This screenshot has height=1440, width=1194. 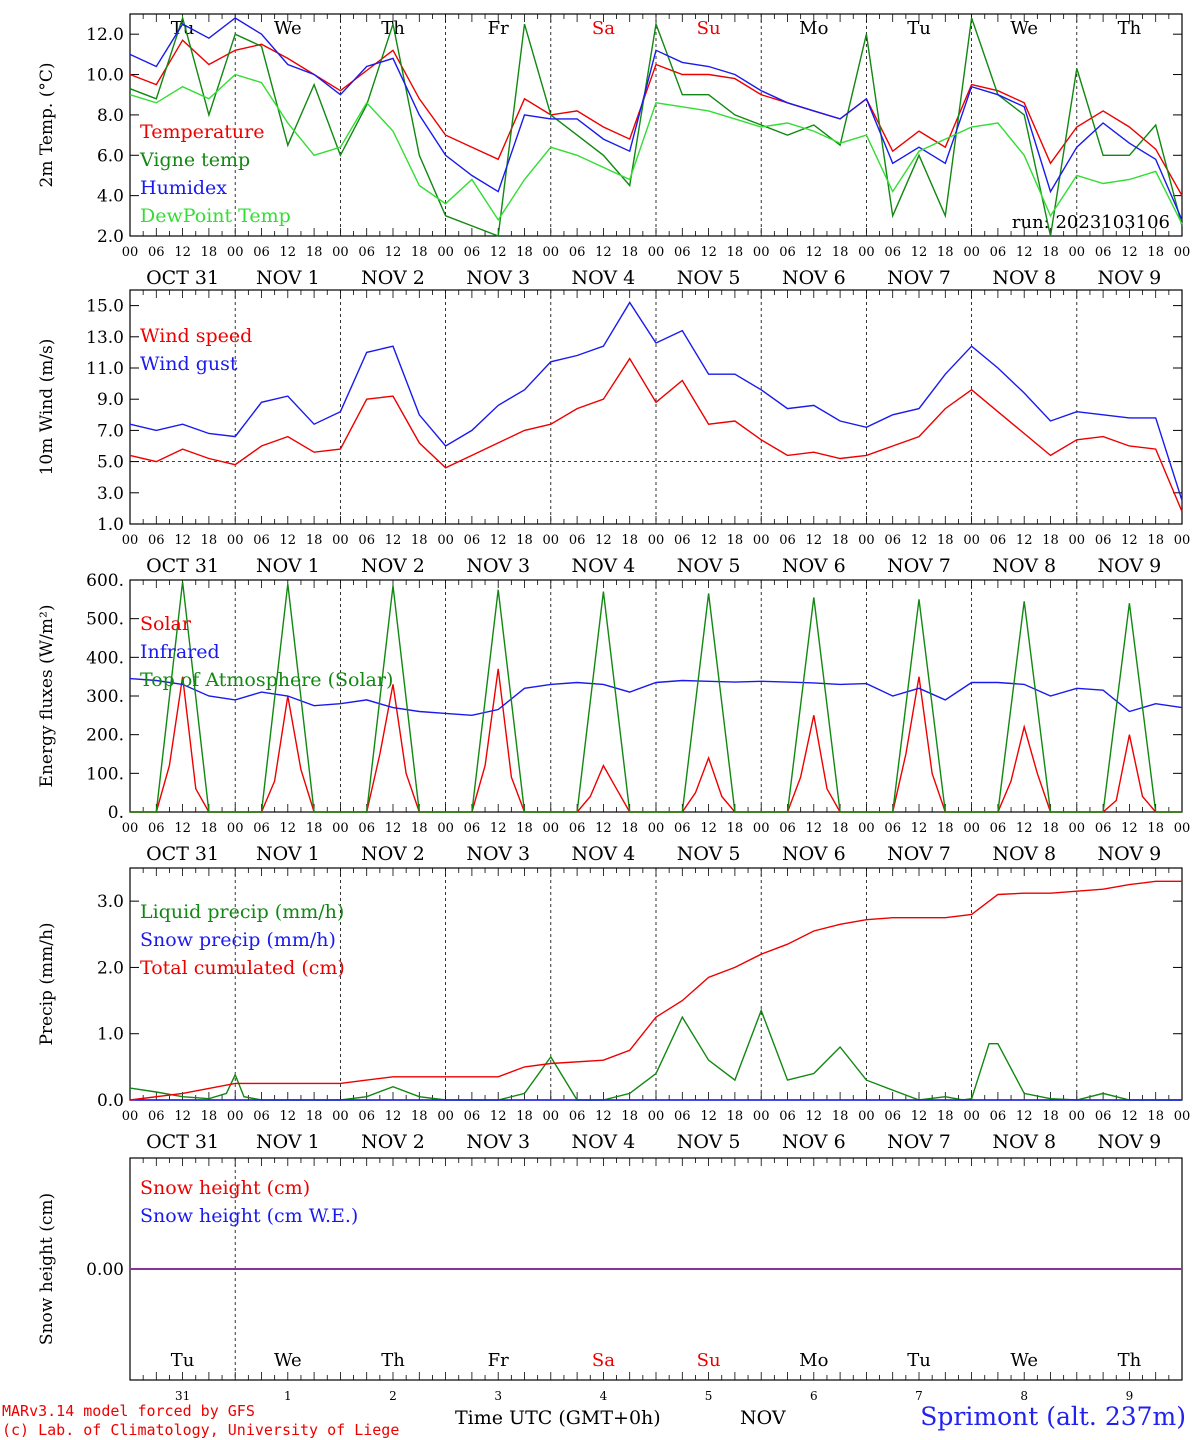 What do you see at coordinates (498, 1396) in the screenshot?
I see `day-number-label: 3` at bounding box center [498, 1396].